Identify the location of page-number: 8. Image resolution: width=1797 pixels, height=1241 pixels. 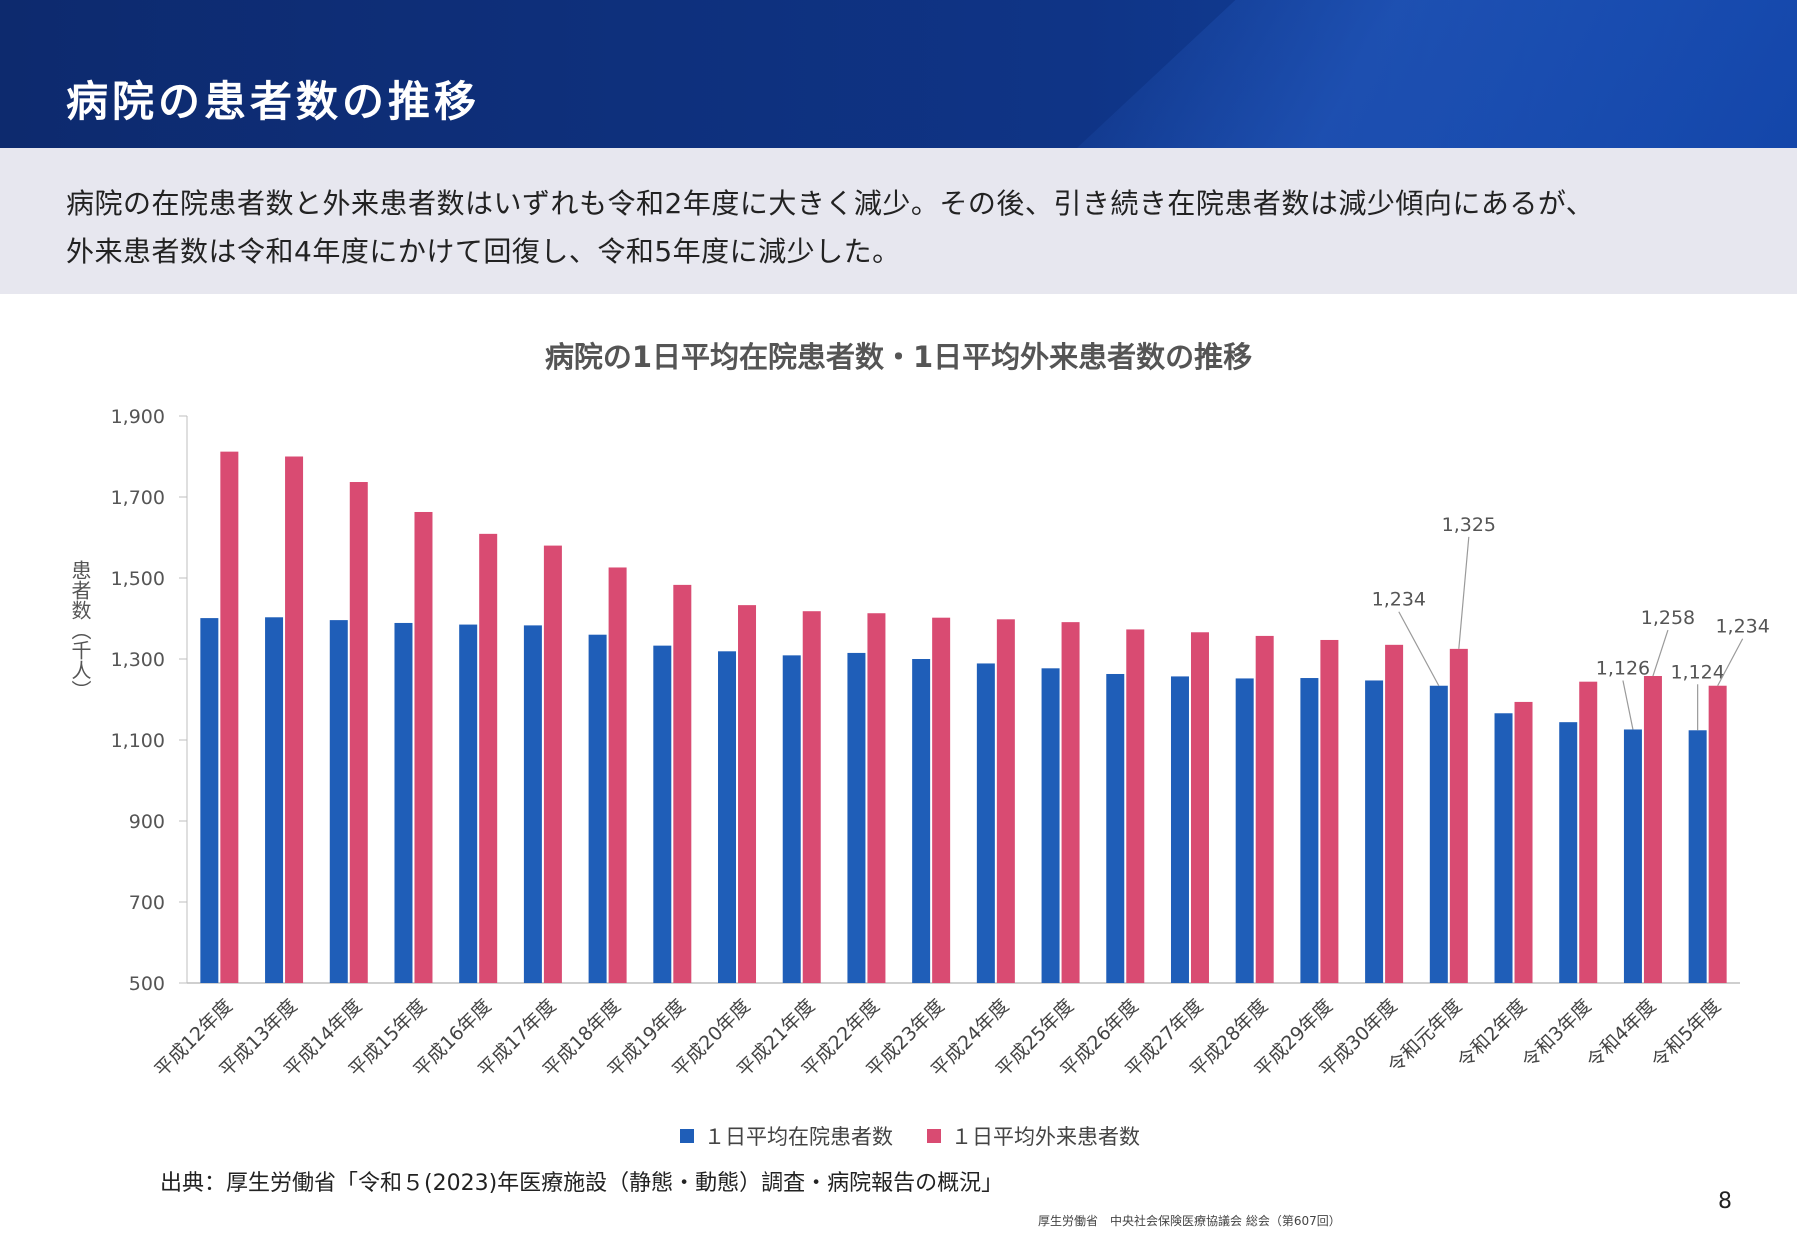
(1725, 1201).